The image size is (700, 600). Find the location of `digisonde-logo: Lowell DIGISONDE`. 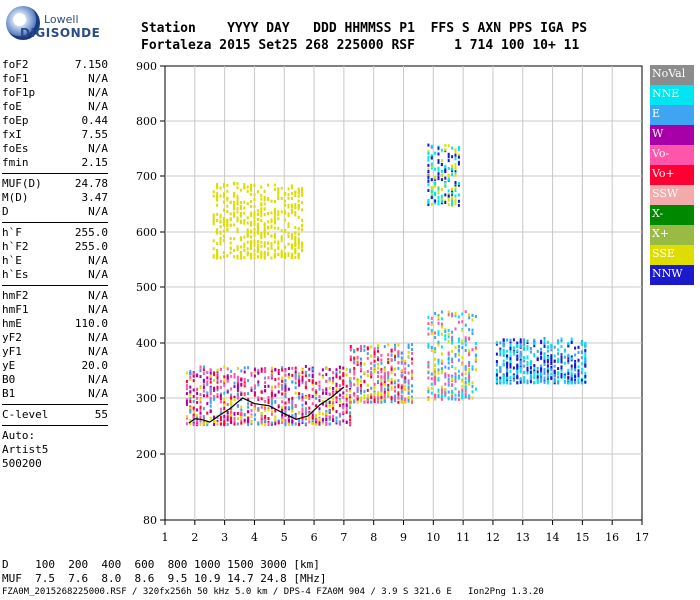

digisonde-logo: Lowell DIGISONDE is located at coordinates (66, 26).